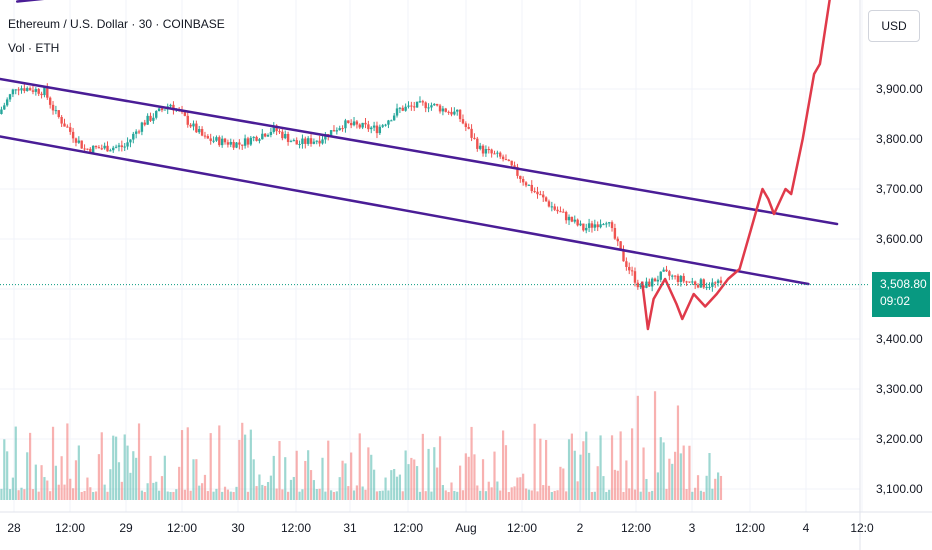  I want to click on x-tick-label: 29, so click(126, 528).